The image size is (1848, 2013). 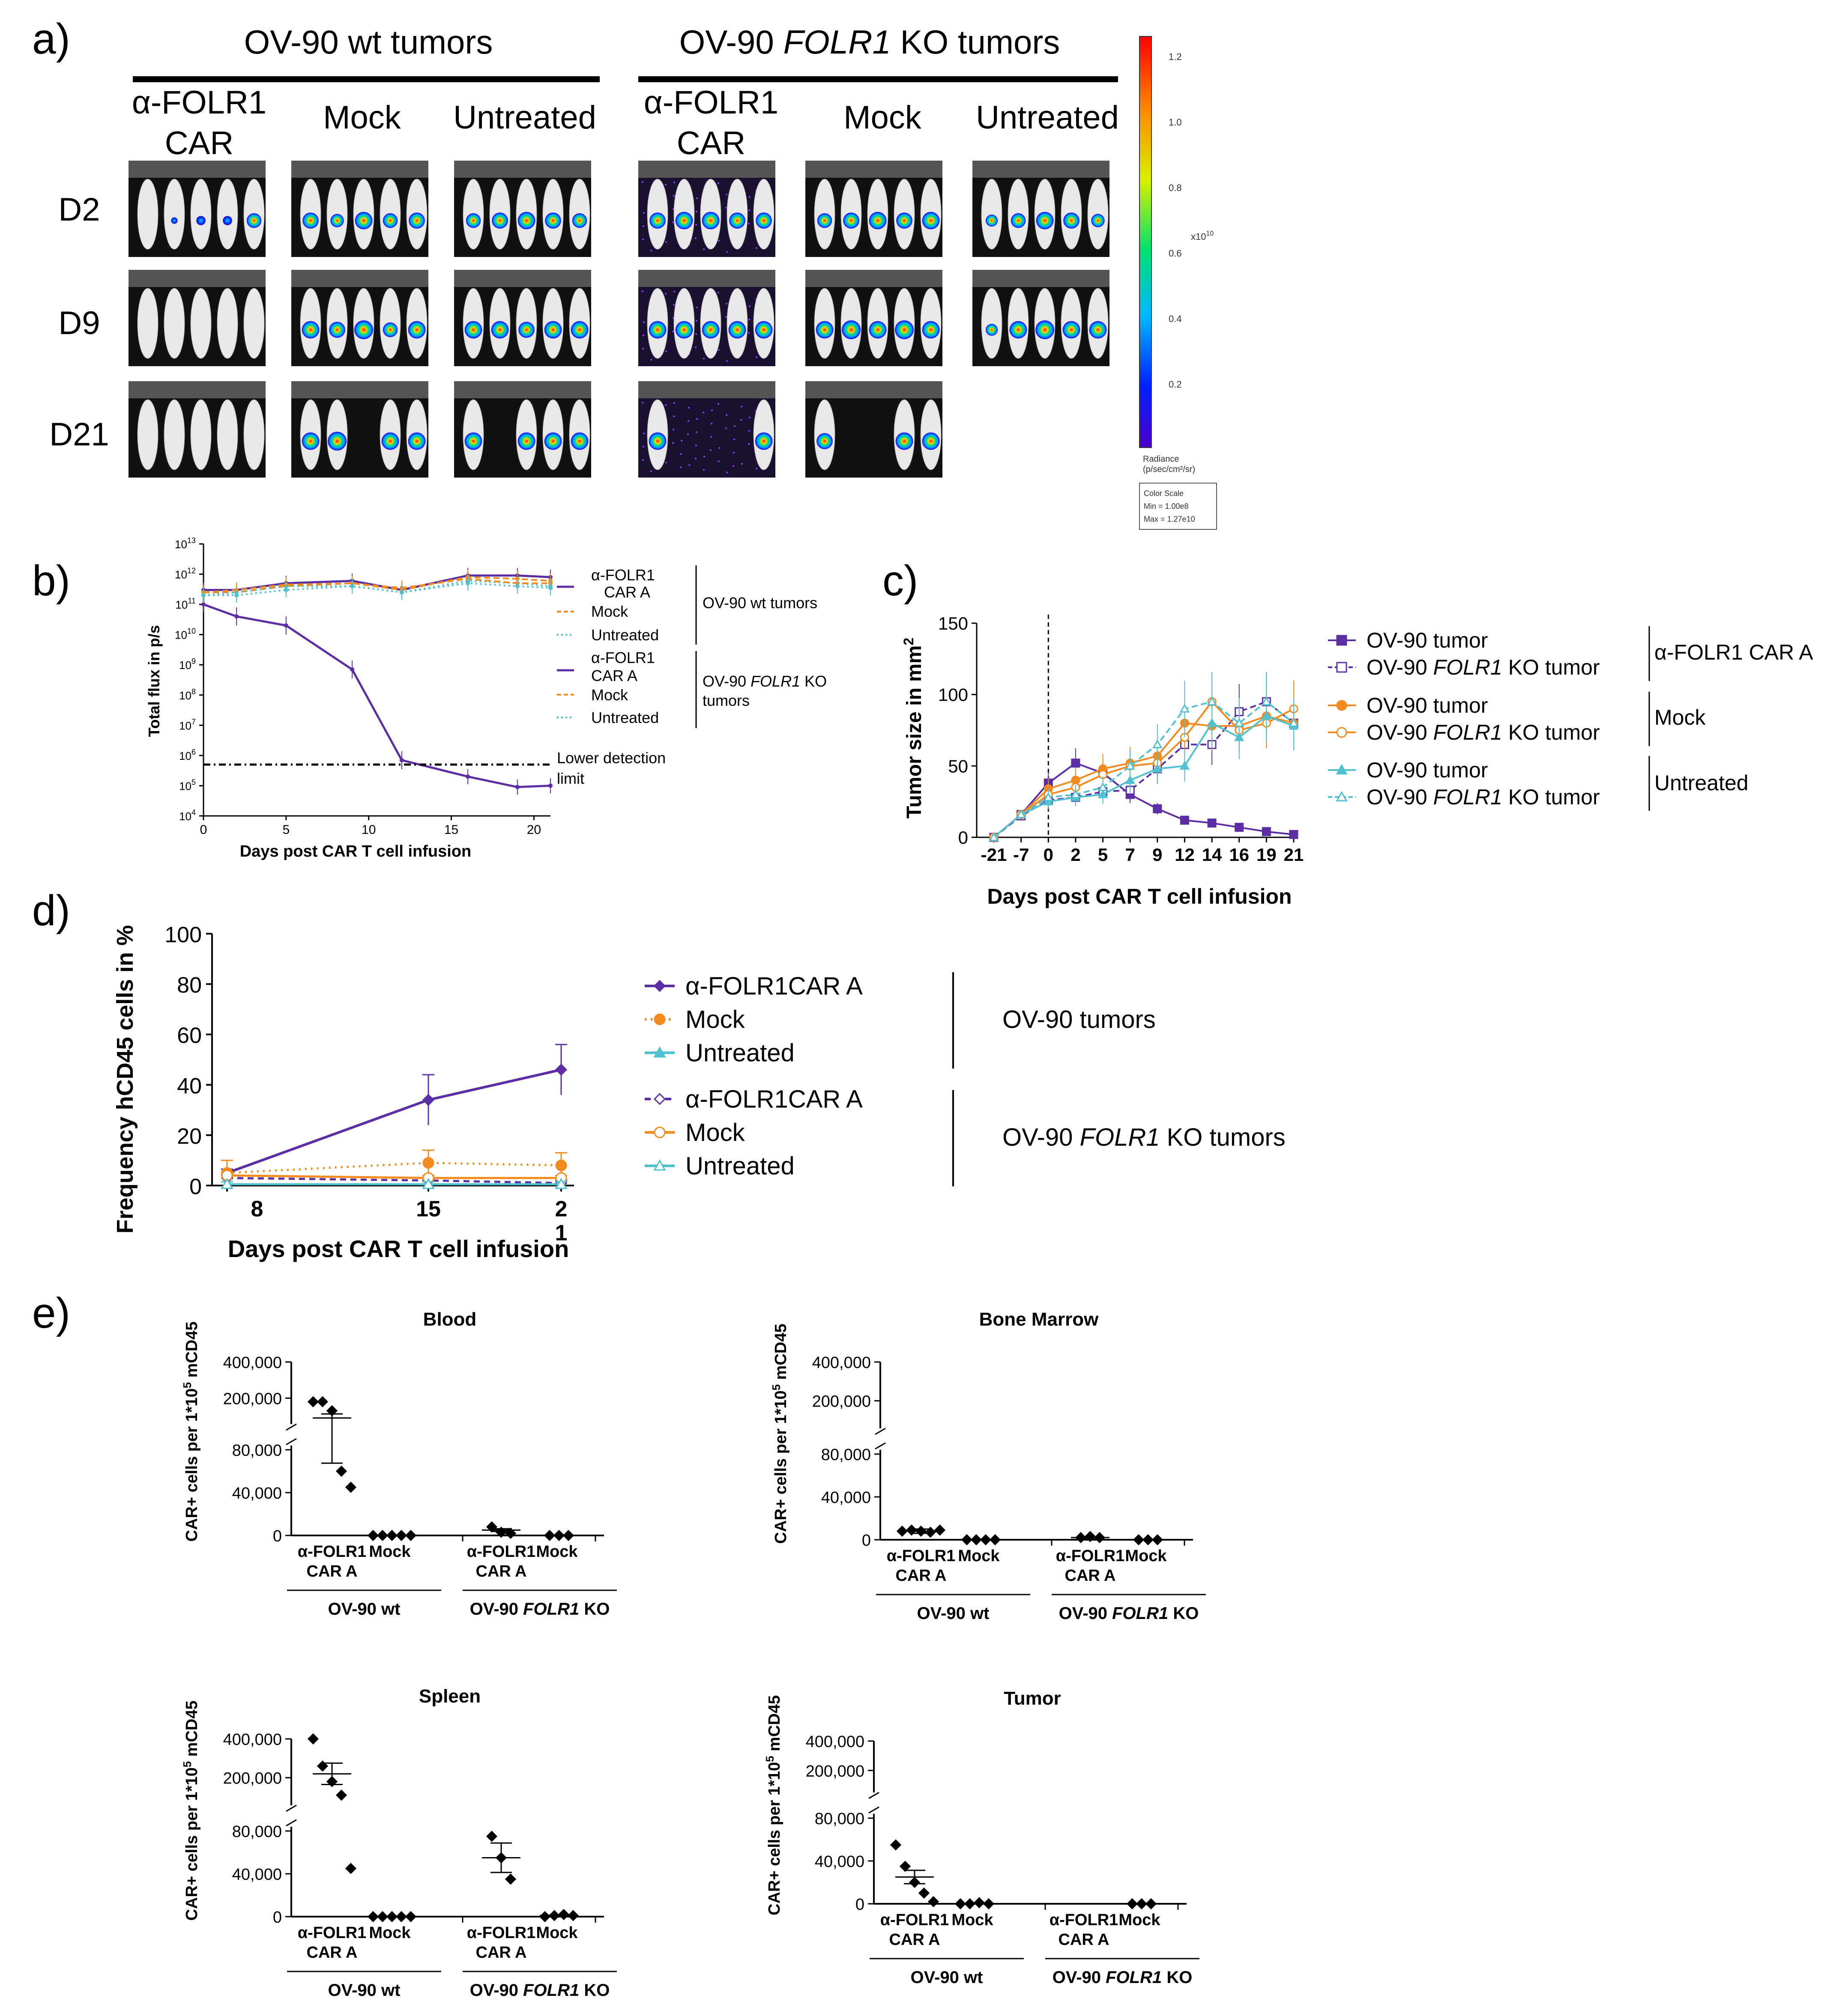 What do you see at coordinates (1169, 469) in the screenshot?
I see `radiance-units: (p/sec/cm²/sr)` at bounding box center [1169, 469].